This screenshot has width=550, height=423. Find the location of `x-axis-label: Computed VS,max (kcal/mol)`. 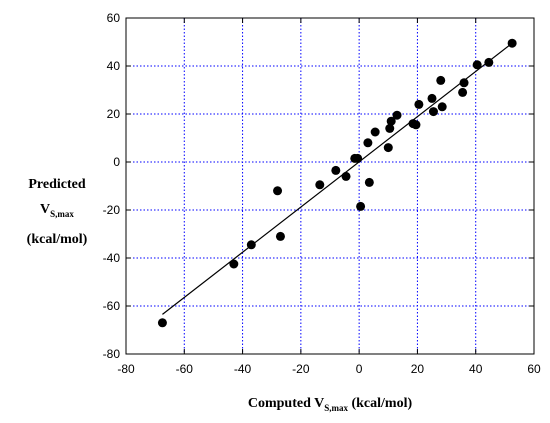

x-axis-label: Computed VS,max (kcal/mol) is located at coordinates (330, 404).